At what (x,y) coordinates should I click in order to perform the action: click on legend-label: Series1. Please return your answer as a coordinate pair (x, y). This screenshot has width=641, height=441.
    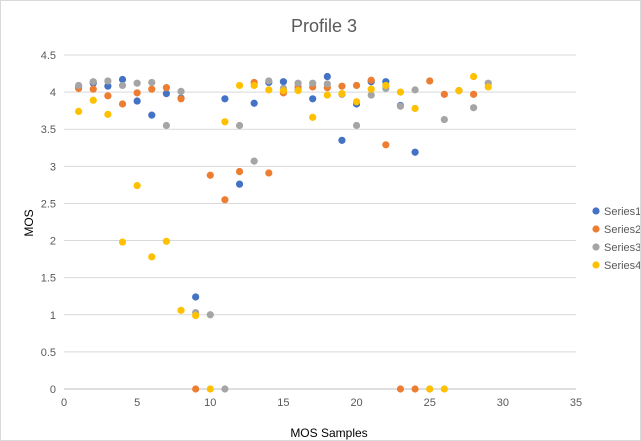
    Looking at the image, I should click on (622, 212).